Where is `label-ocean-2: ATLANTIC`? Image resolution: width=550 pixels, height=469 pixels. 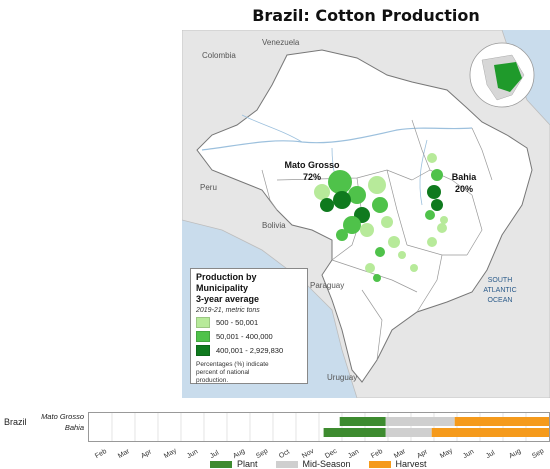
label-ocean-2: ATLANTIC is located at coordinates (499, 290).